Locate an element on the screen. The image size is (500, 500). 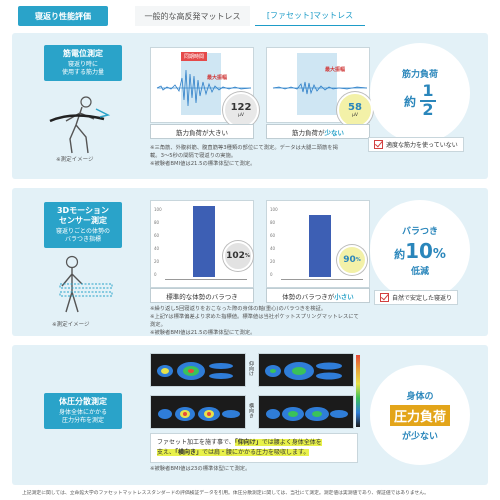
motion-result-value: 10 is located at coordinates (419, 250).